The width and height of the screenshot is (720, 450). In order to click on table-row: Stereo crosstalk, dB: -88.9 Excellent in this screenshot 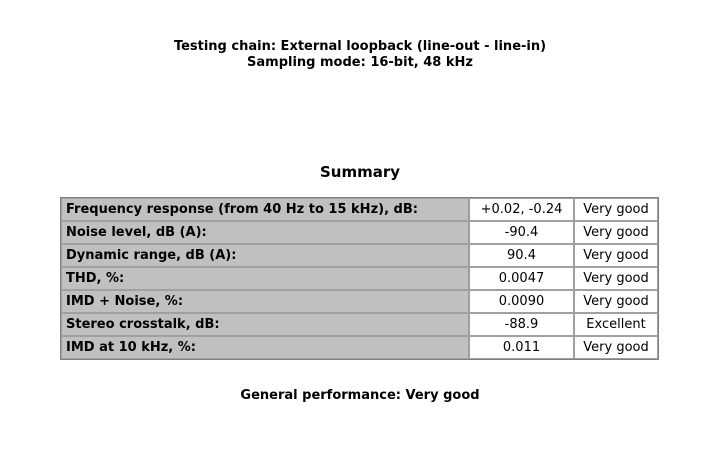, I will do `click(359, 324)`.